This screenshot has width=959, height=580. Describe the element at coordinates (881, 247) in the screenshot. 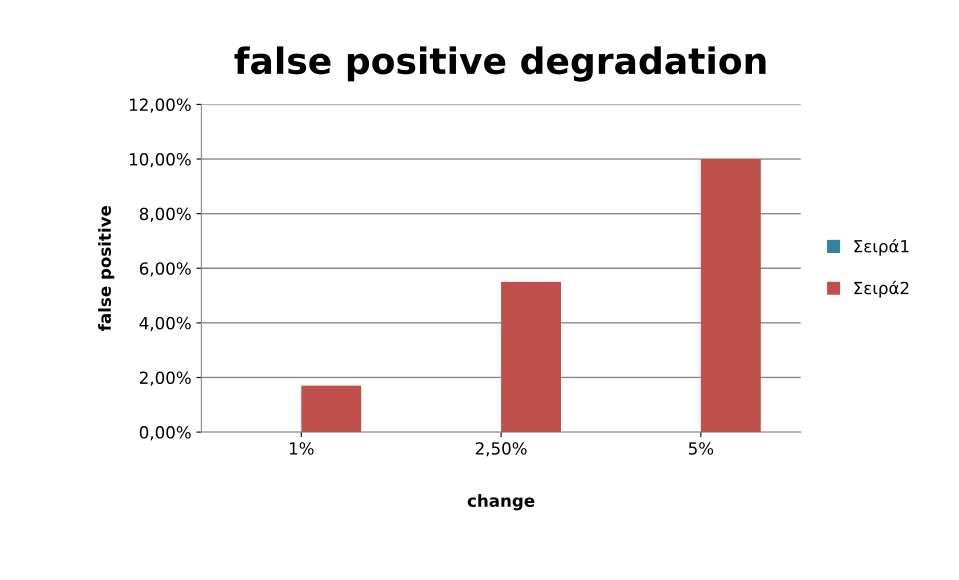

I see `legend-label: Σειρά1` at that location.